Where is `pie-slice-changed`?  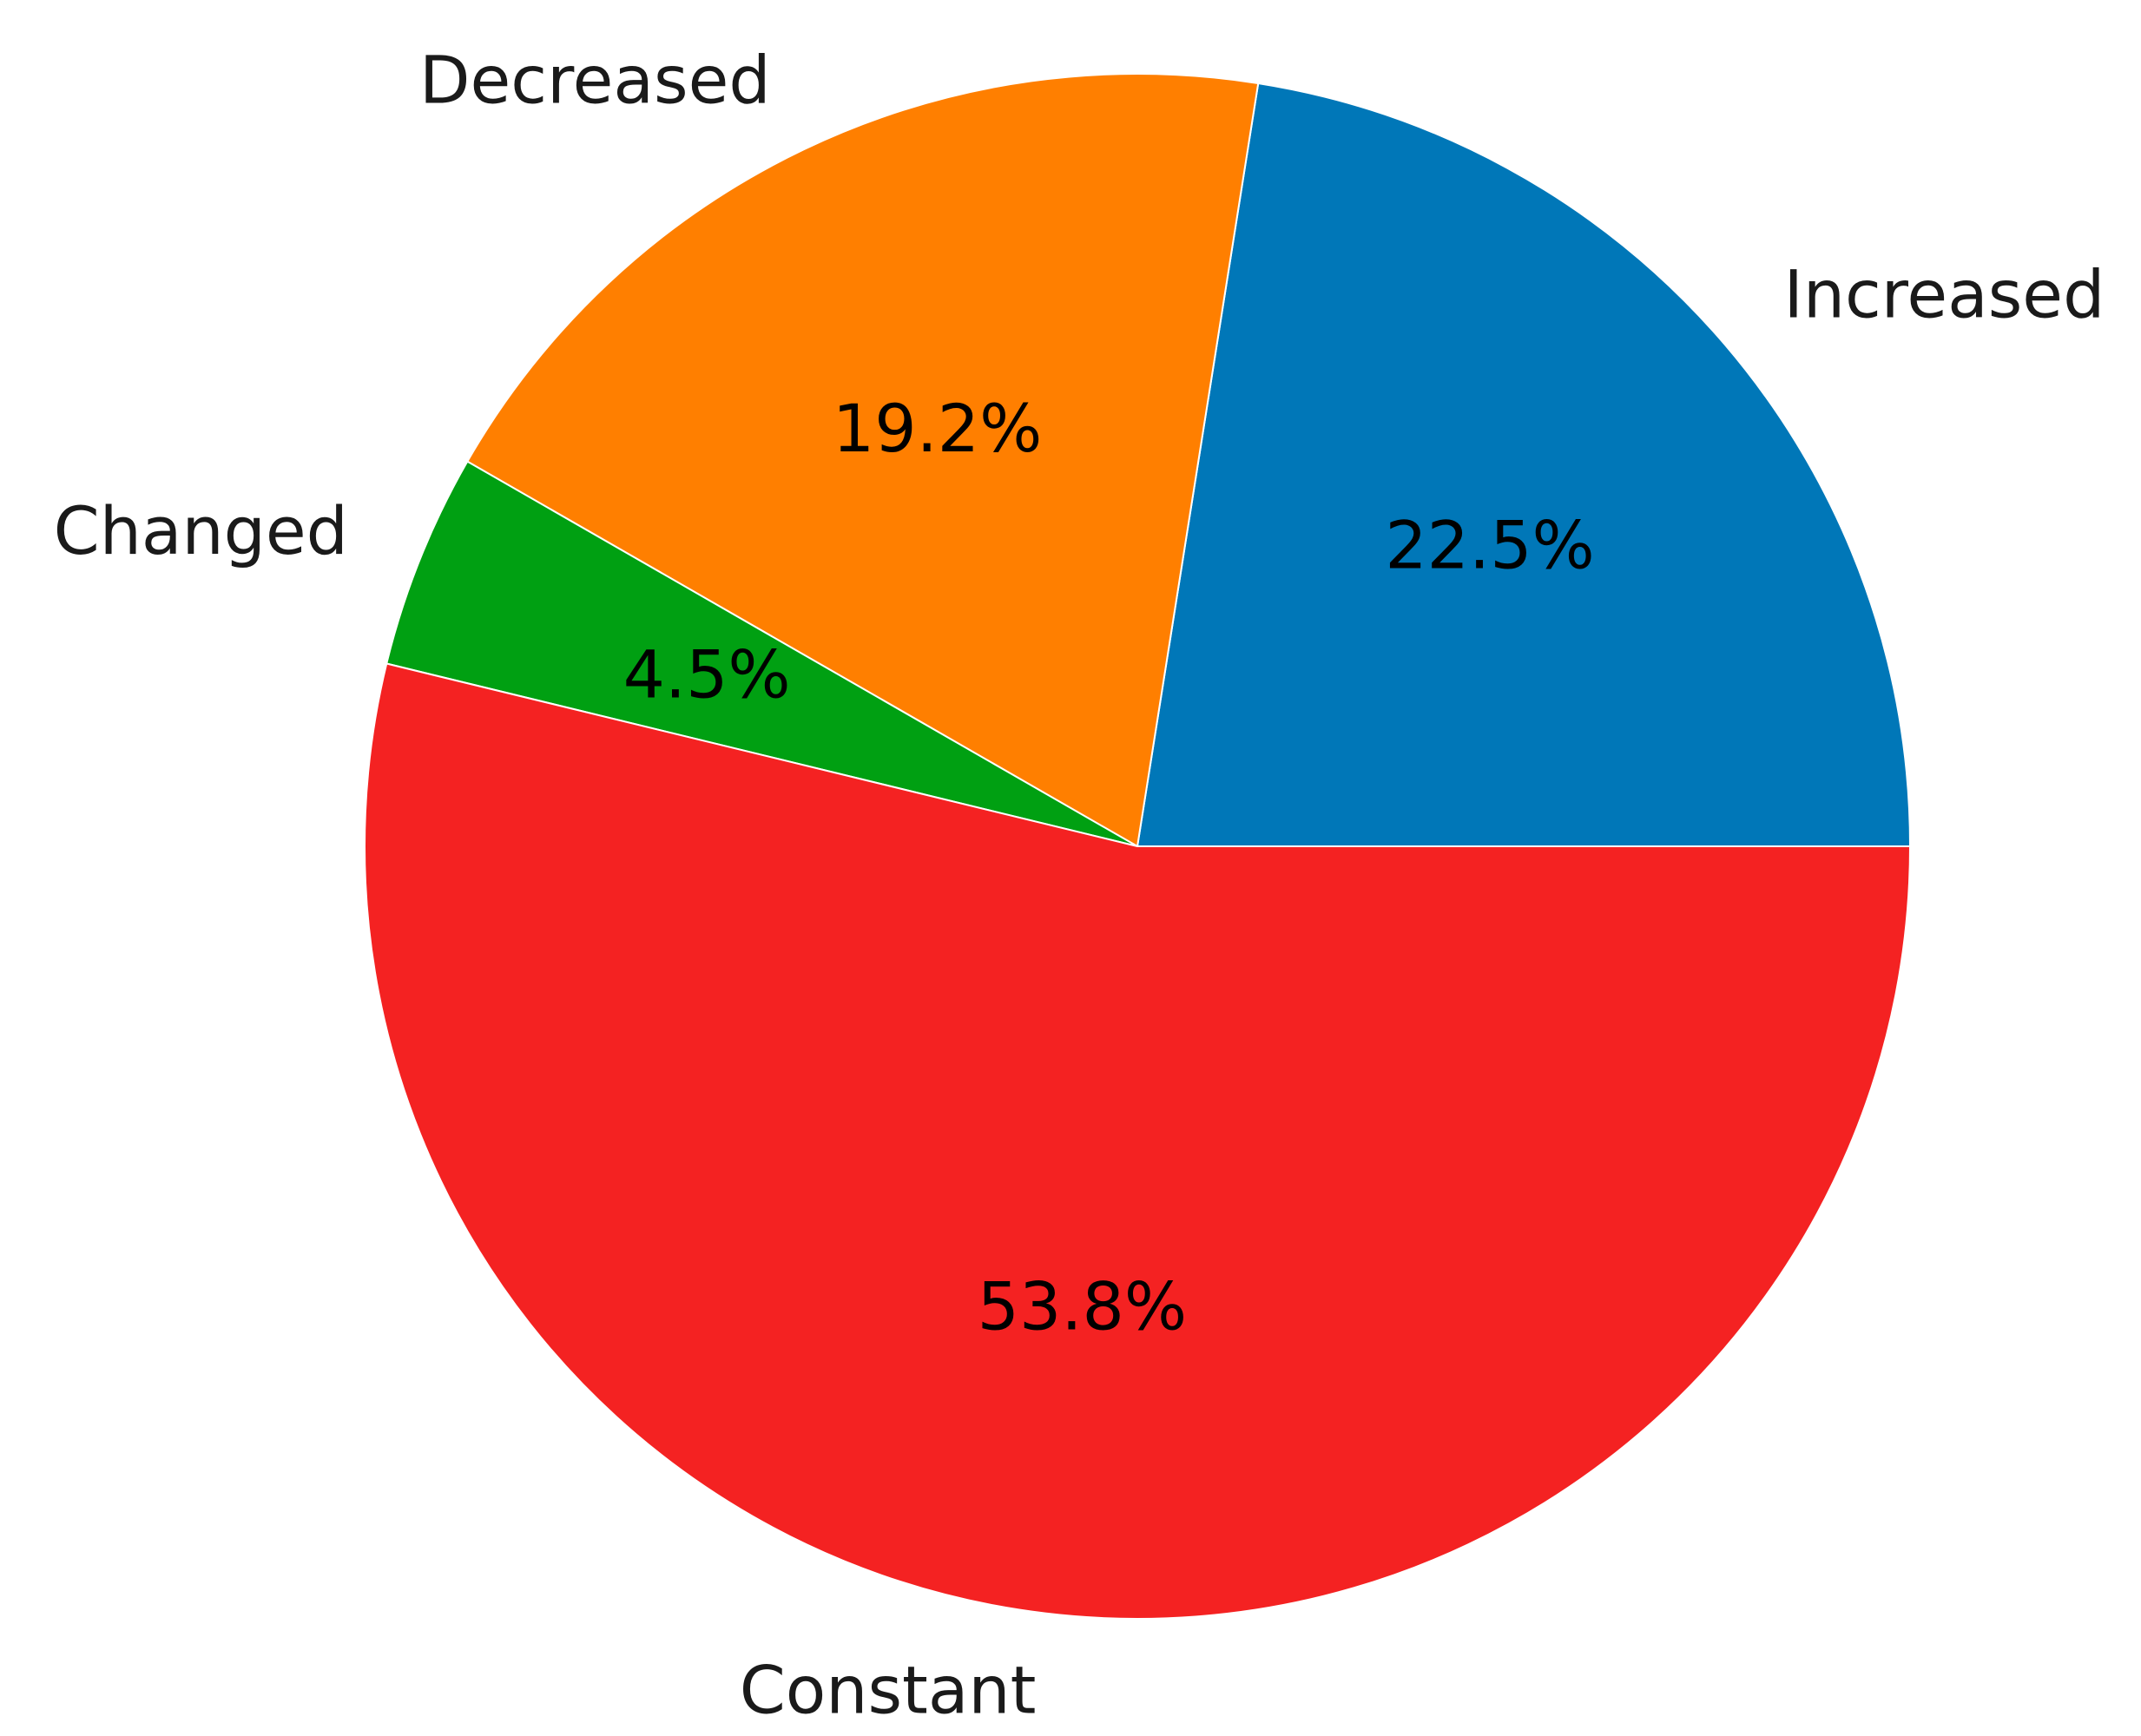
pie-slice-changed is located at coordinates (761, 653).